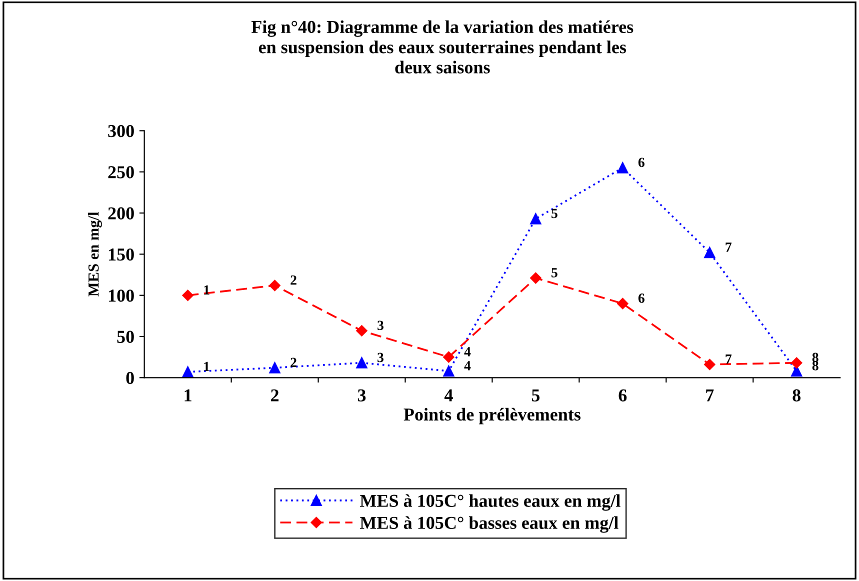 This screenshot has width=859, height=581. Describe the element at coordinates (362, 395) in the screenshot. I see `x-tick-label: 3` at that location.